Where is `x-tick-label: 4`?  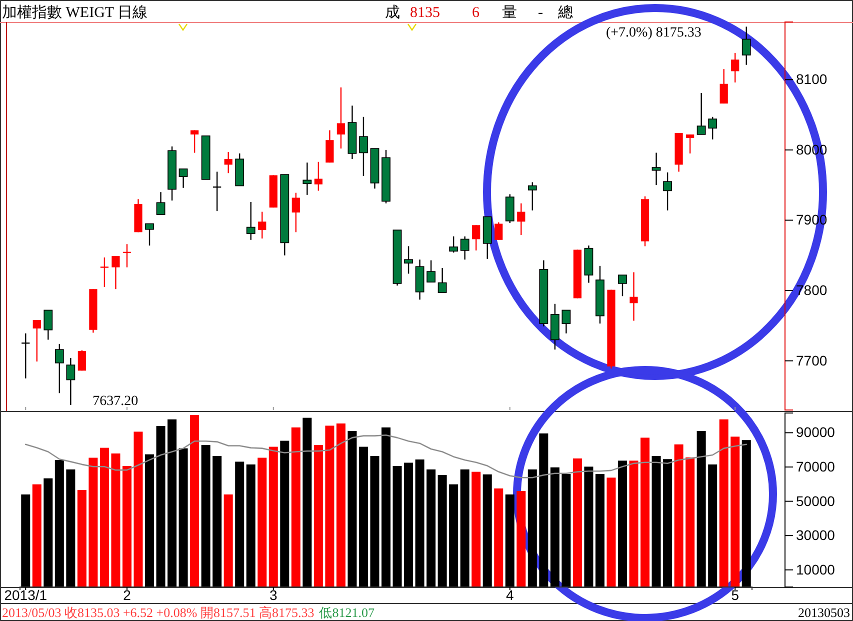 x-tick-label: 4 is located at coordinates (510, 595).